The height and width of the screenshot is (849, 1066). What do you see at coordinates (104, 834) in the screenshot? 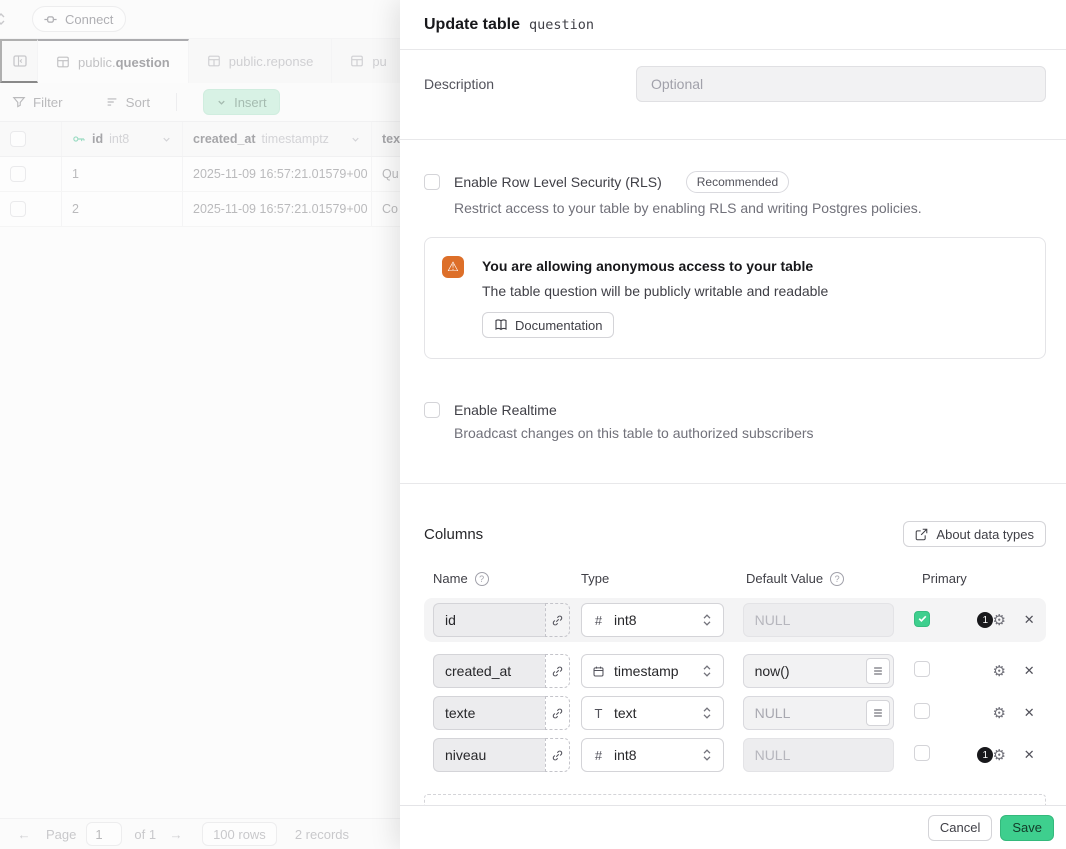
I see `page-number-input` at bounding box center [104, 834].